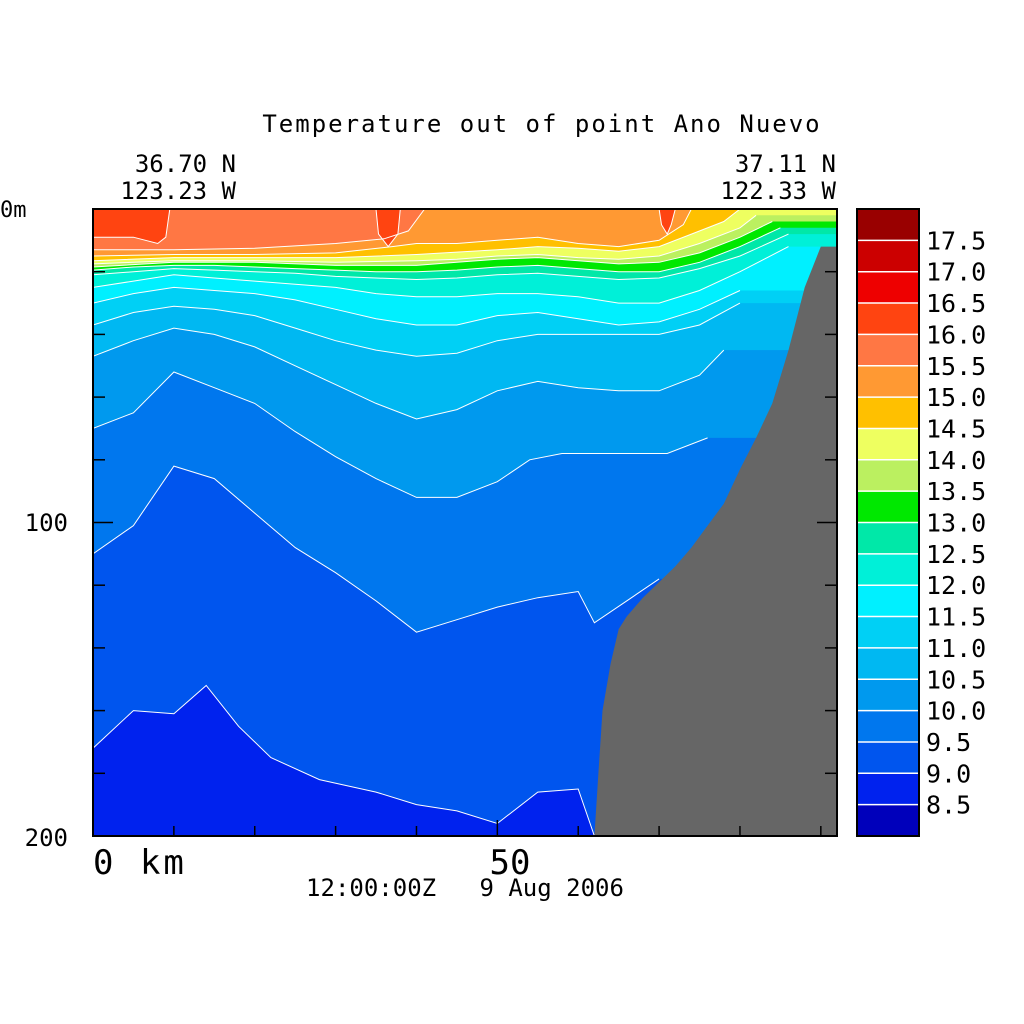 The width and height of the screenshot is (1024, 1024). What do you see at coordinates (956, 711) in the screenshot?
I see `colorbar-label: 10.0` at bounding box center [956, 711].